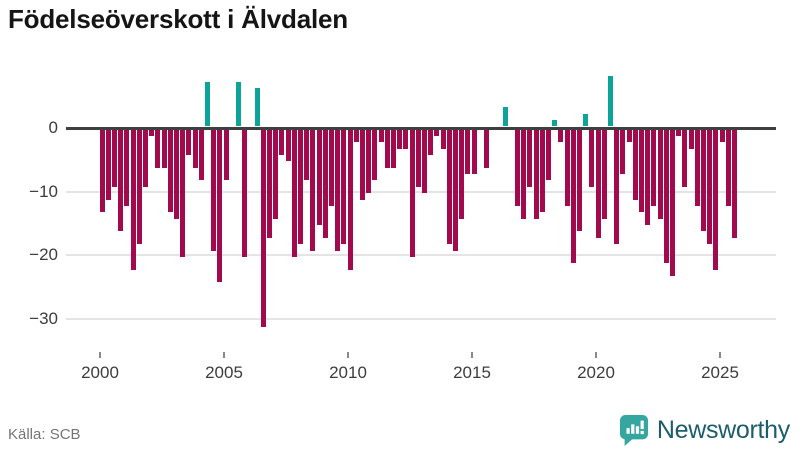 The image size is (800, 450). What do you see at coordinates (596, 372) in the screenshot?
I see `x-axis-label: 2020` at bounding box center [596, 372].